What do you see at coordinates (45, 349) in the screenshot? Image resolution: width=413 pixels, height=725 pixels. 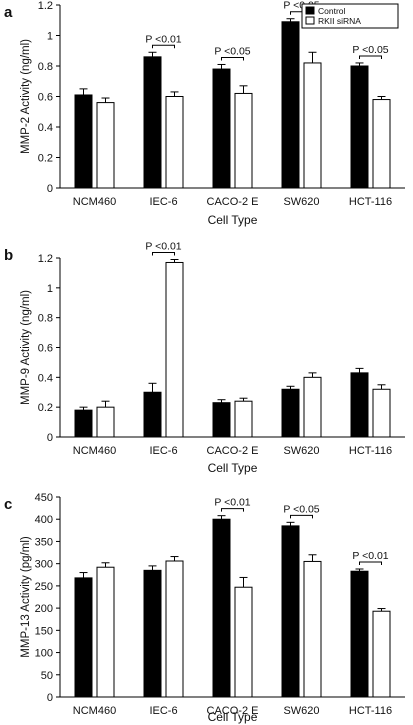 I see `panel-b-y-tick-label: 0.6` at bounding box center [45, 349].